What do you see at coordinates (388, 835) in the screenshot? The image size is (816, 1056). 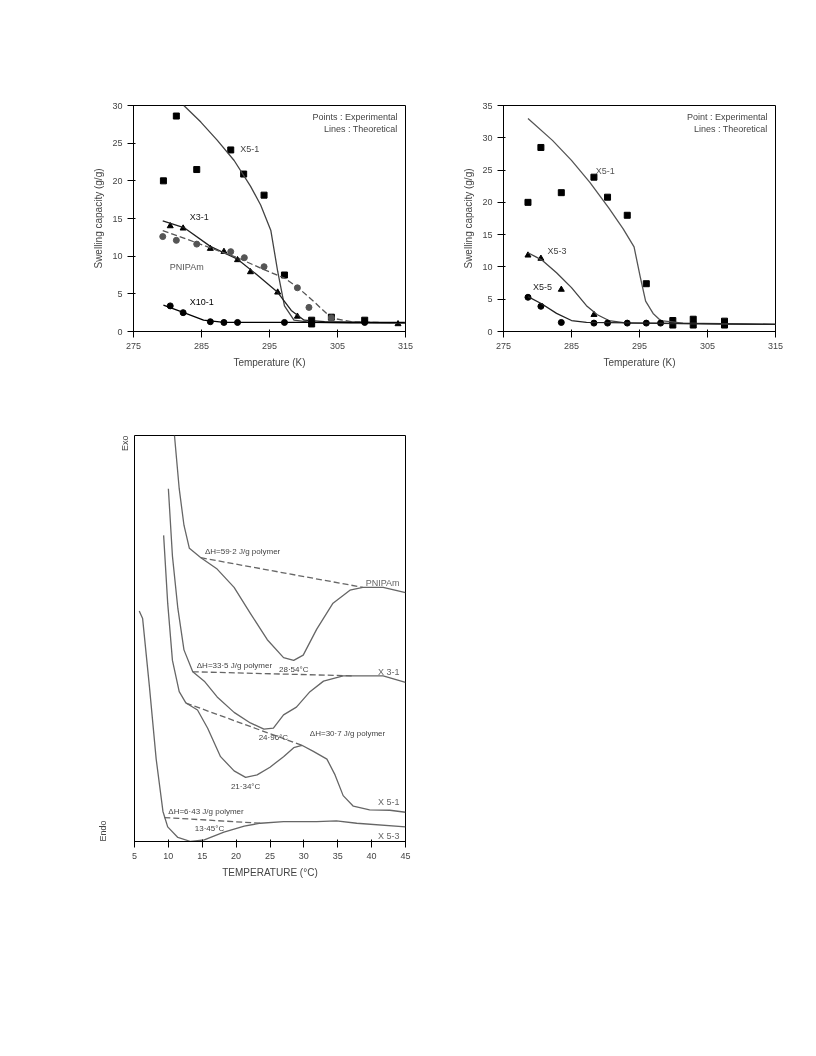 I see `series-label: X 5-3` at bounding box center [388, 835].